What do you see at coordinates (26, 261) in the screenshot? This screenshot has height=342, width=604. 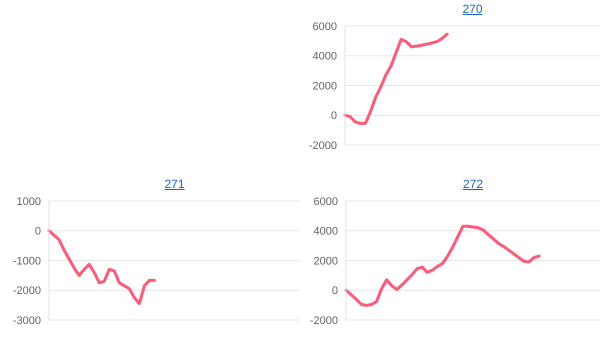 I see `y-tick-label: -1000` at bounding box center [26, 261].